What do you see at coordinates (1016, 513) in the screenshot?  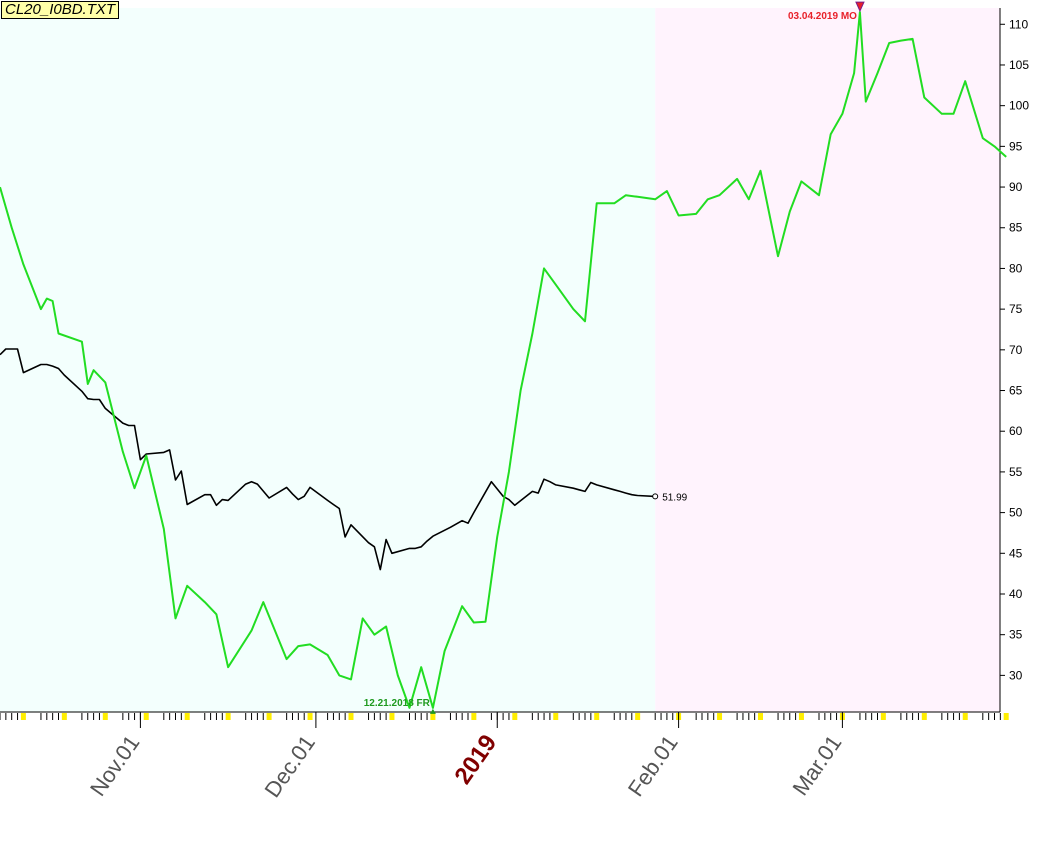 I see `y-tick-label: 50` at bounding box center [1016, 513].